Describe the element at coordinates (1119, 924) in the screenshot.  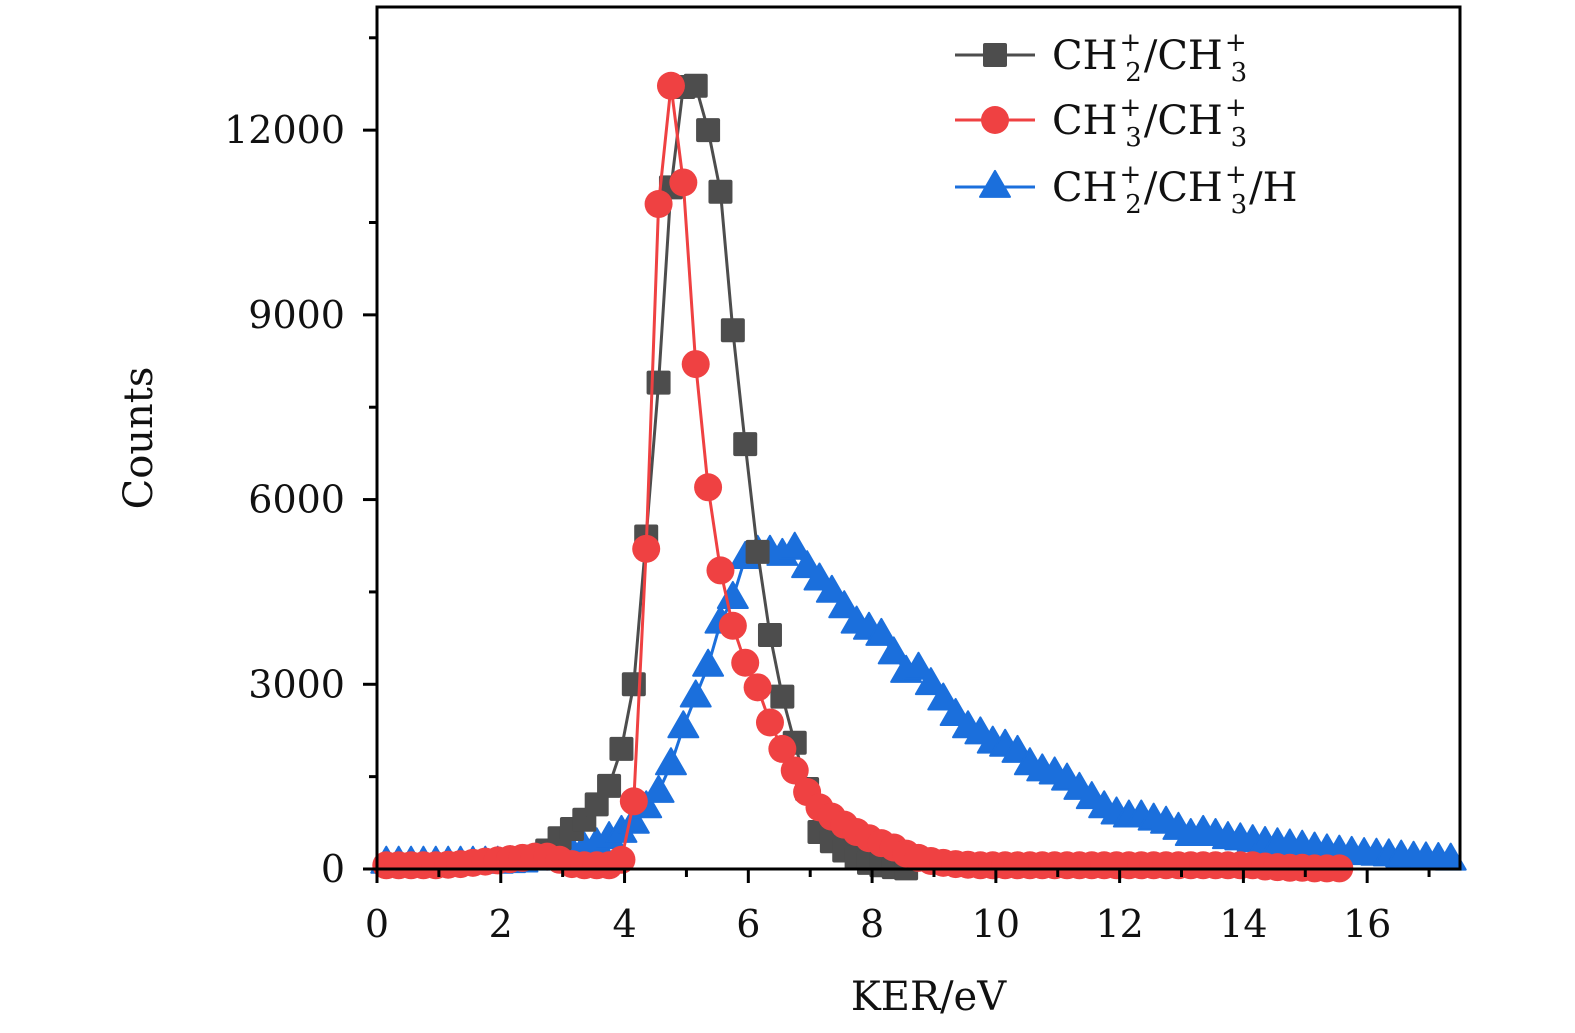
I see `x-tick-label: 12` at that location.